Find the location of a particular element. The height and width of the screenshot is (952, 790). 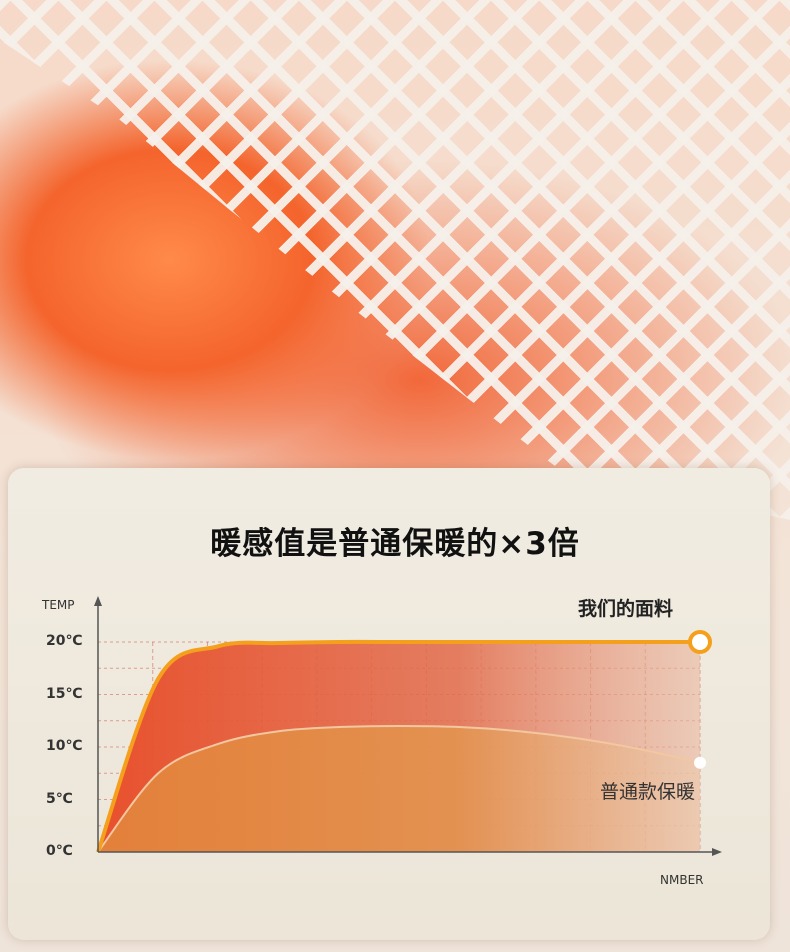

x-axis-arrow-icon is located at coordinates (717, 852).